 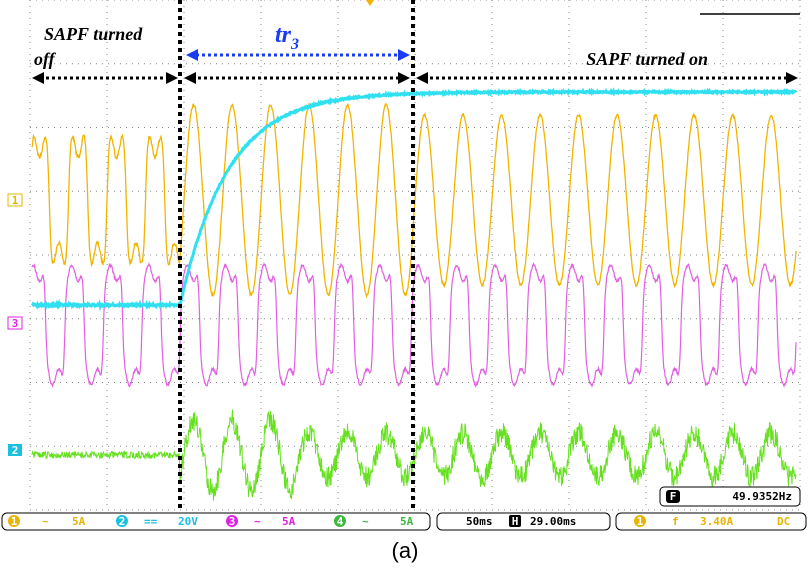 I want to click on annotation: off, so click(x=45, y=59).